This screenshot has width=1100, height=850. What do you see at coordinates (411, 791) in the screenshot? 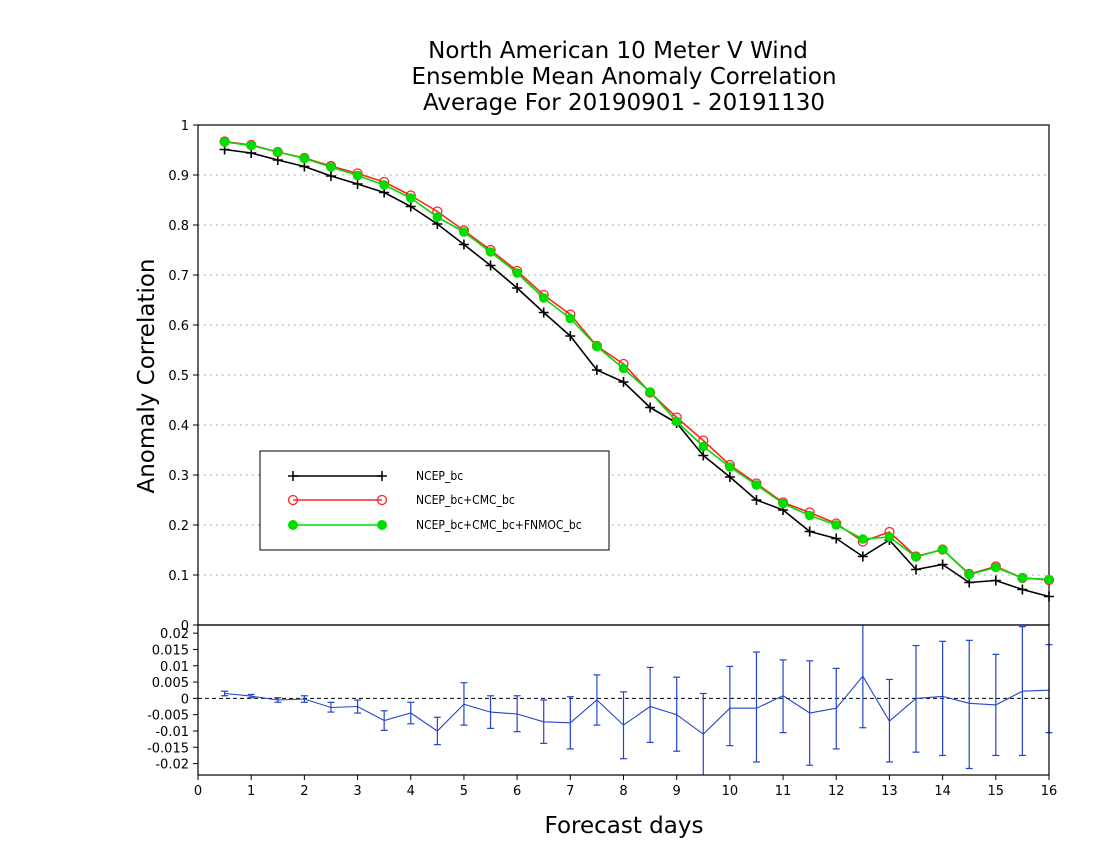
I see `x-tick-label: 4` at bounding box center [411, 791].